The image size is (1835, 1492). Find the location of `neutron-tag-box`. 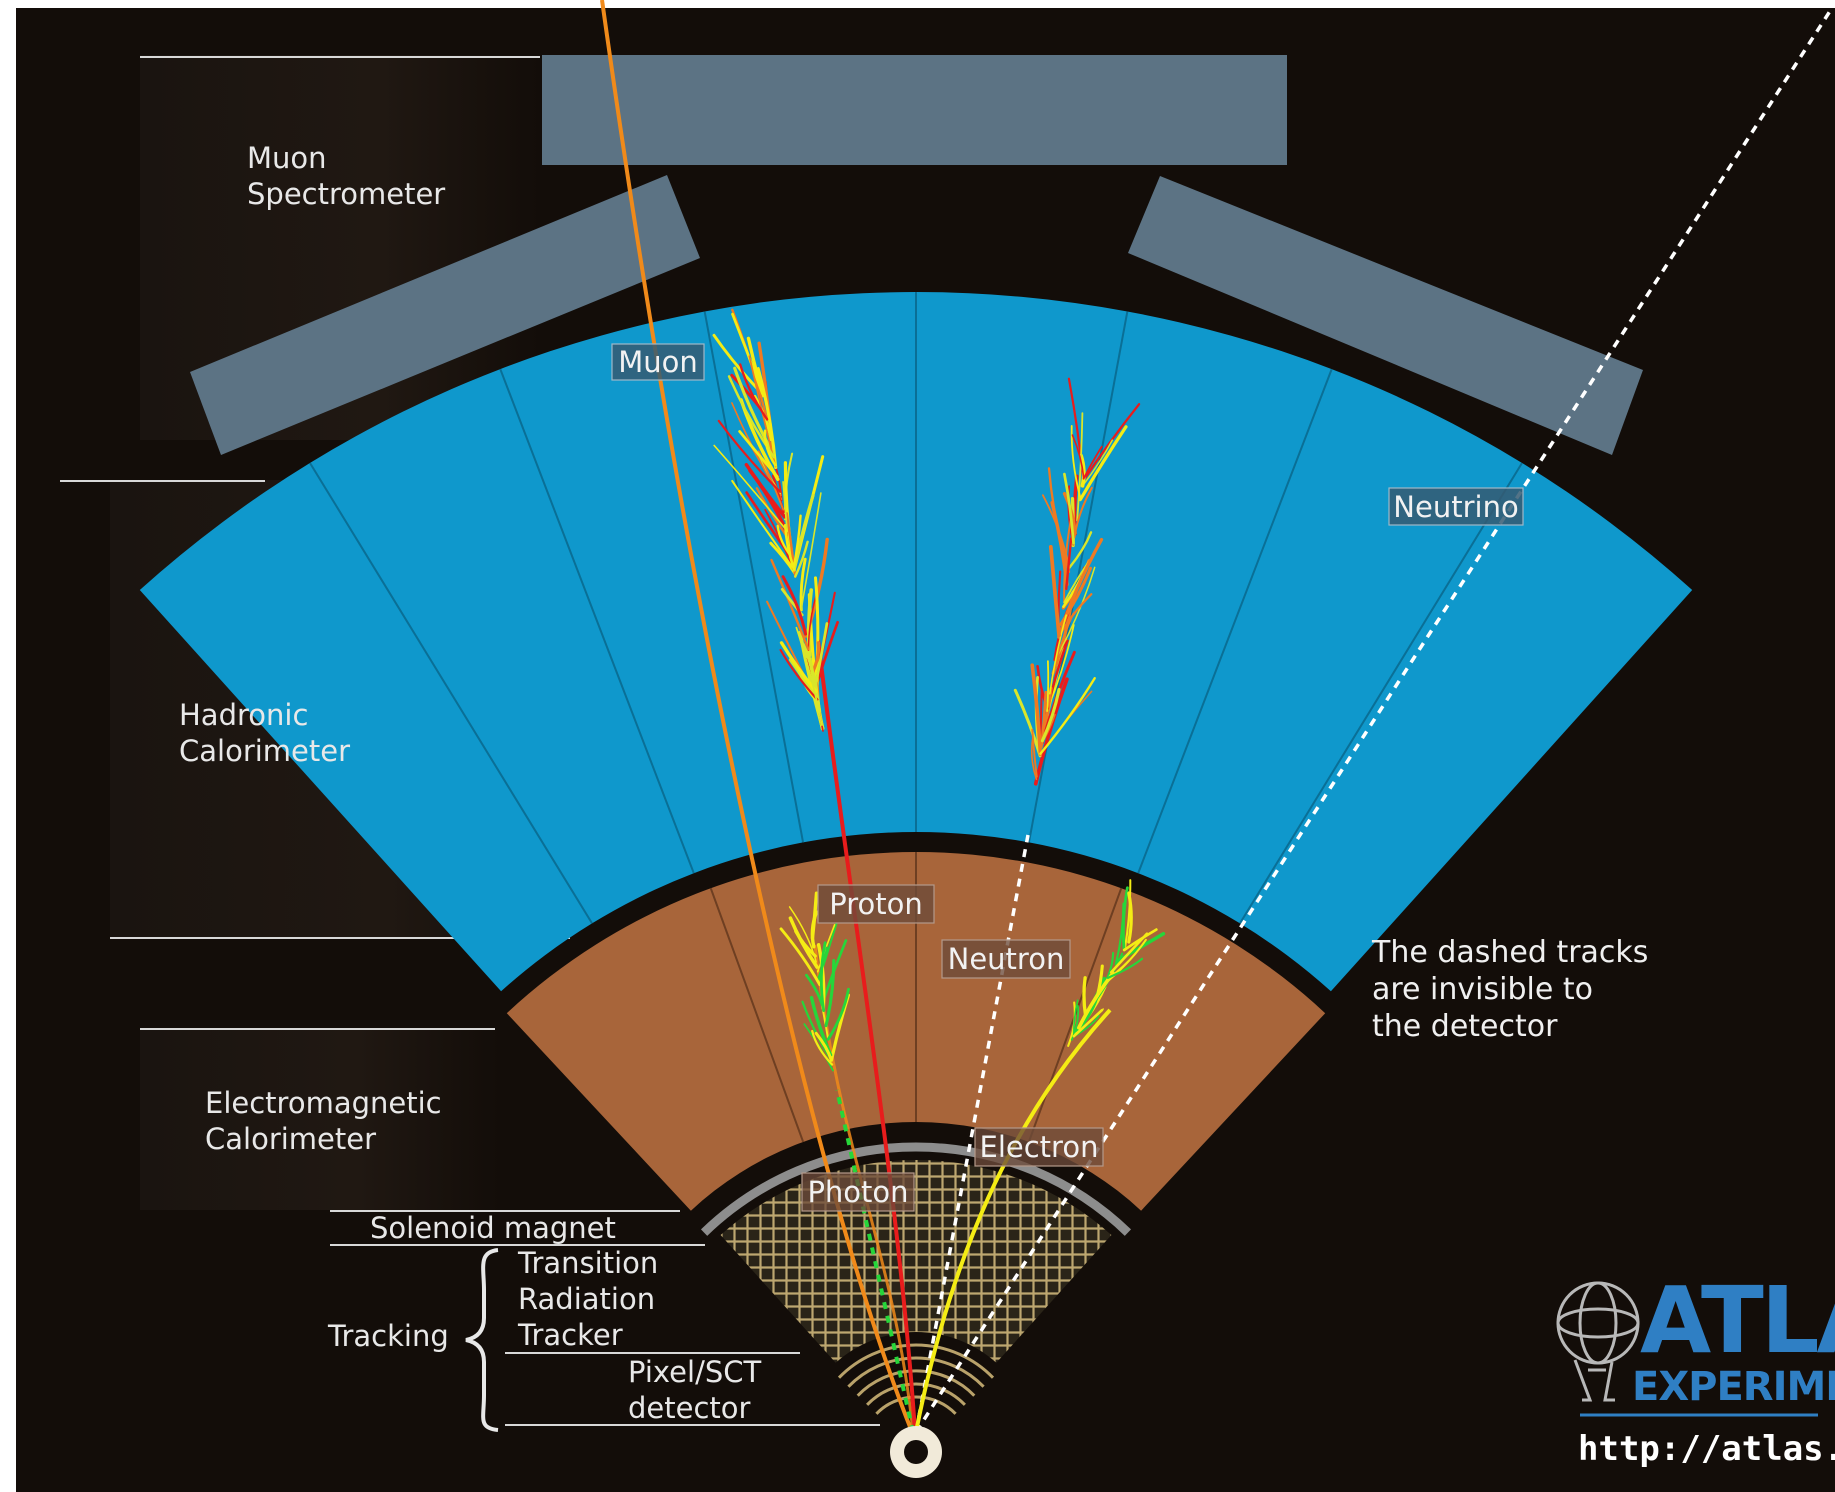

neutron-tag-box is located at coordinates (1006, 959).